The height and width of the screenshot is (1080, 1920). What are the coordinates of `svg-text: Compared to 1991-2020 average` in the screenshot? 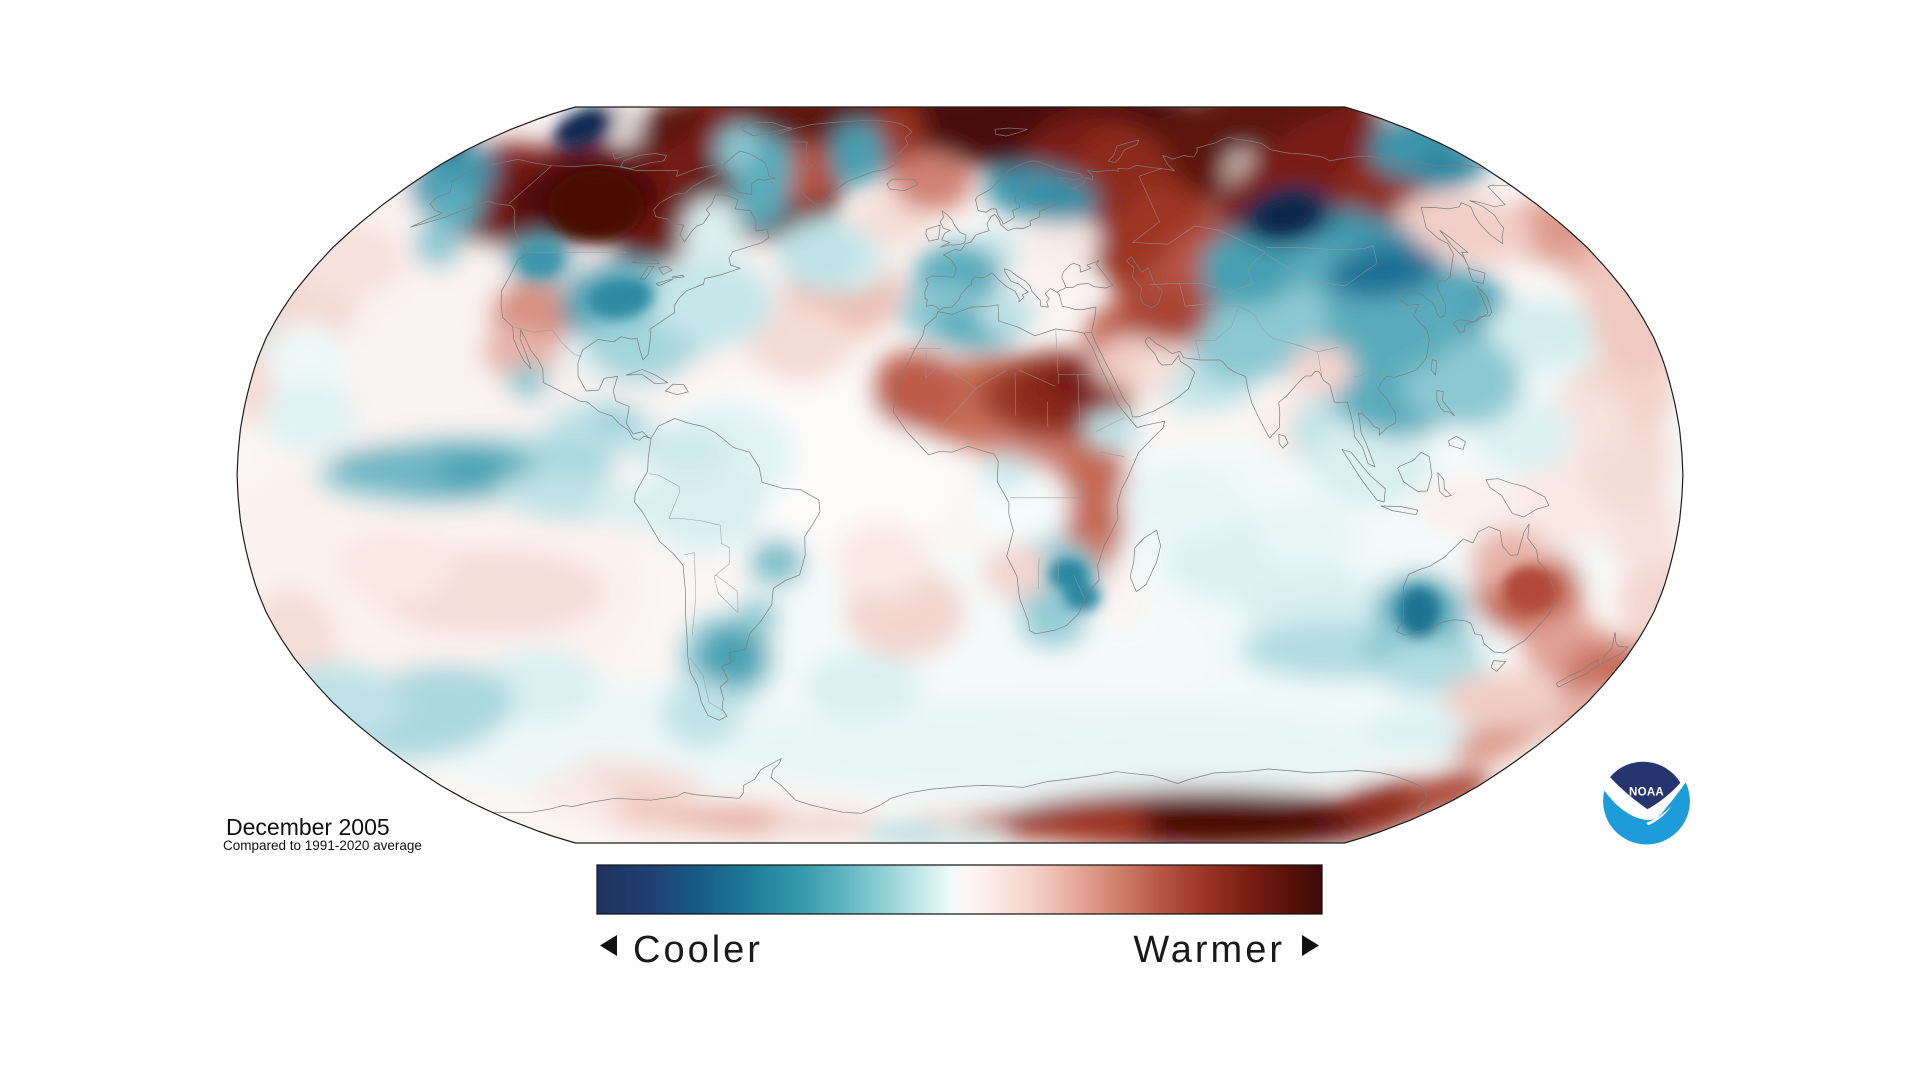 It's located at (322, 845).